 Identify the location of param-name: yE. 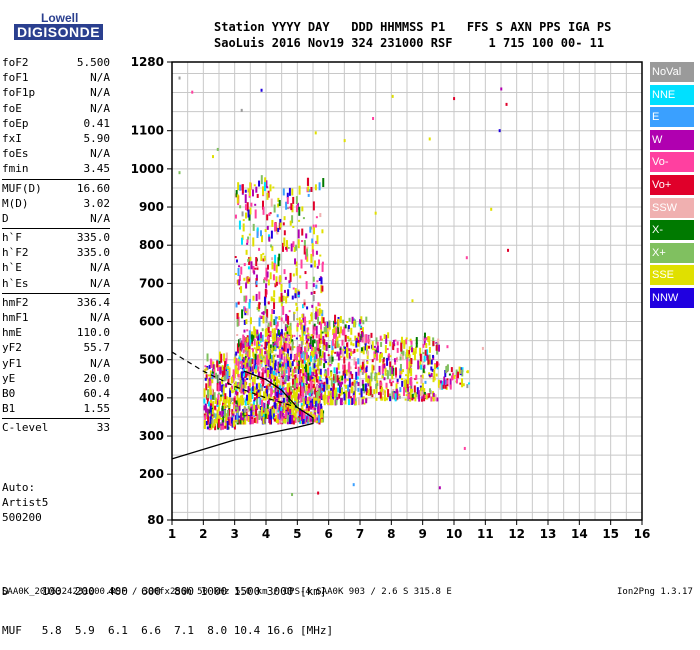
(9, 378).